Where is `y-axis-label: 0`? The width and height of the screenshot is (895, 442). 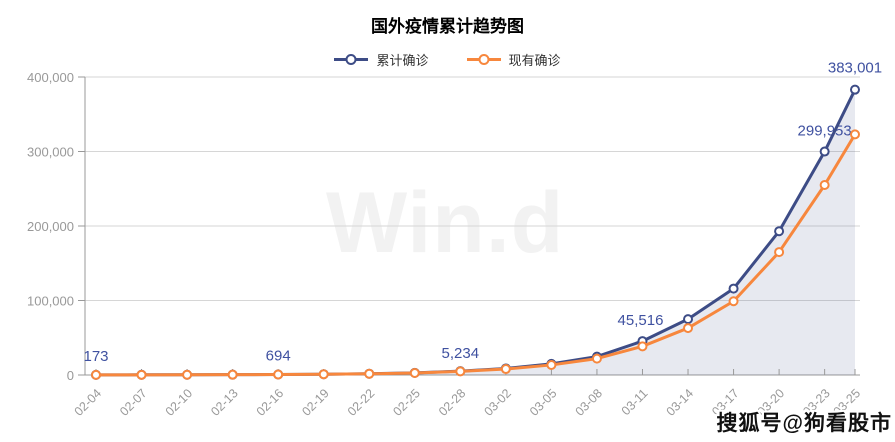
y-axis-label: 0 is located at coordinates (70, 375).